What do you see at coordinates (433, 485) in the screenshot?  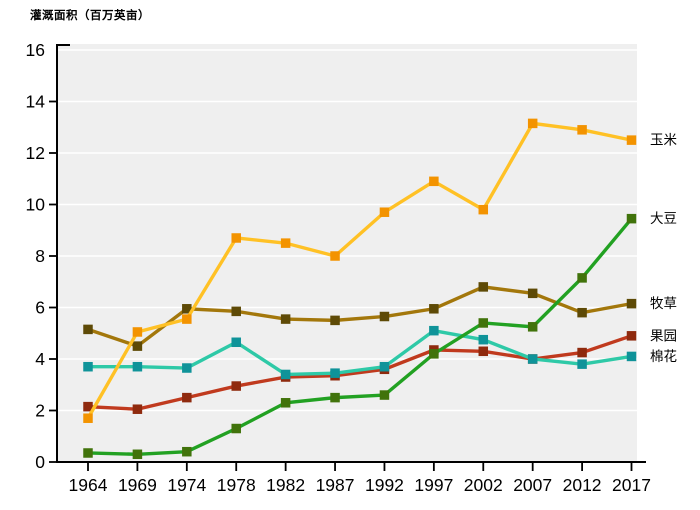 I see `x-tick-label: 1997` at bounding box center [433, 485].